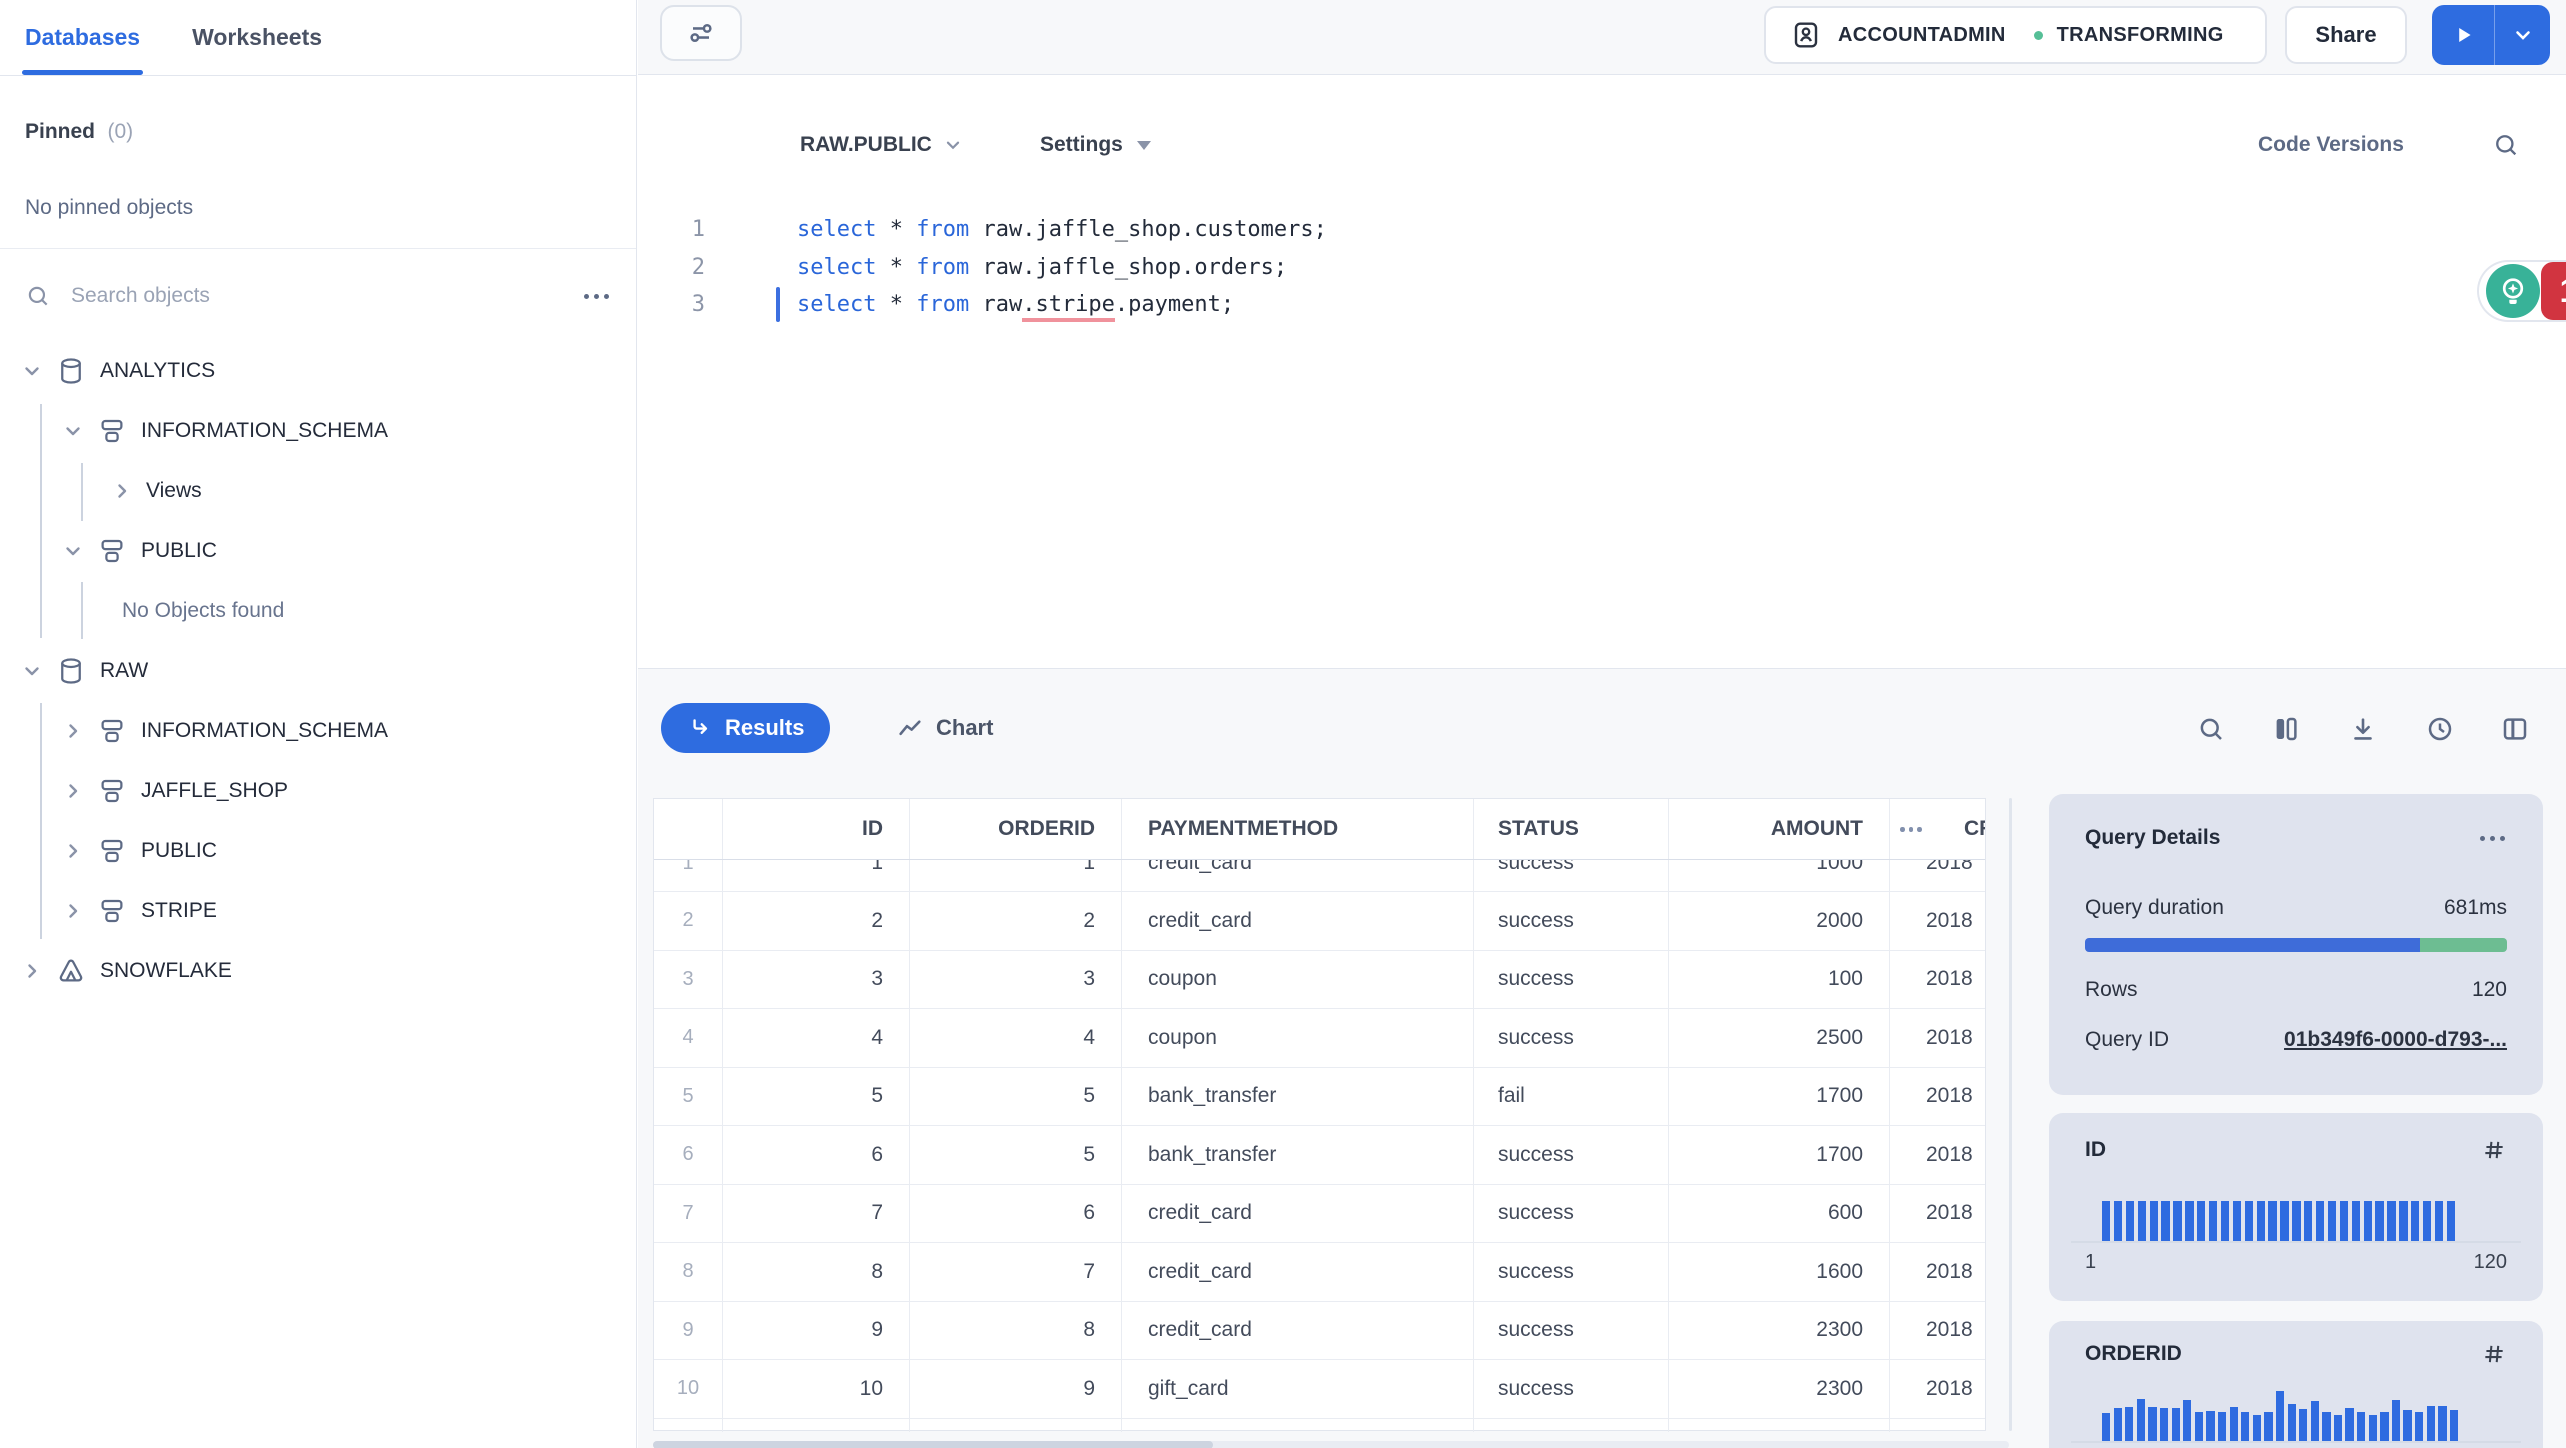 The height and width of the screenshot is (1448, 2566). What do you see at coordinates (2211, 729) in the screenshot?
I see `search-results-icon` at bounding box center [2211, 729].